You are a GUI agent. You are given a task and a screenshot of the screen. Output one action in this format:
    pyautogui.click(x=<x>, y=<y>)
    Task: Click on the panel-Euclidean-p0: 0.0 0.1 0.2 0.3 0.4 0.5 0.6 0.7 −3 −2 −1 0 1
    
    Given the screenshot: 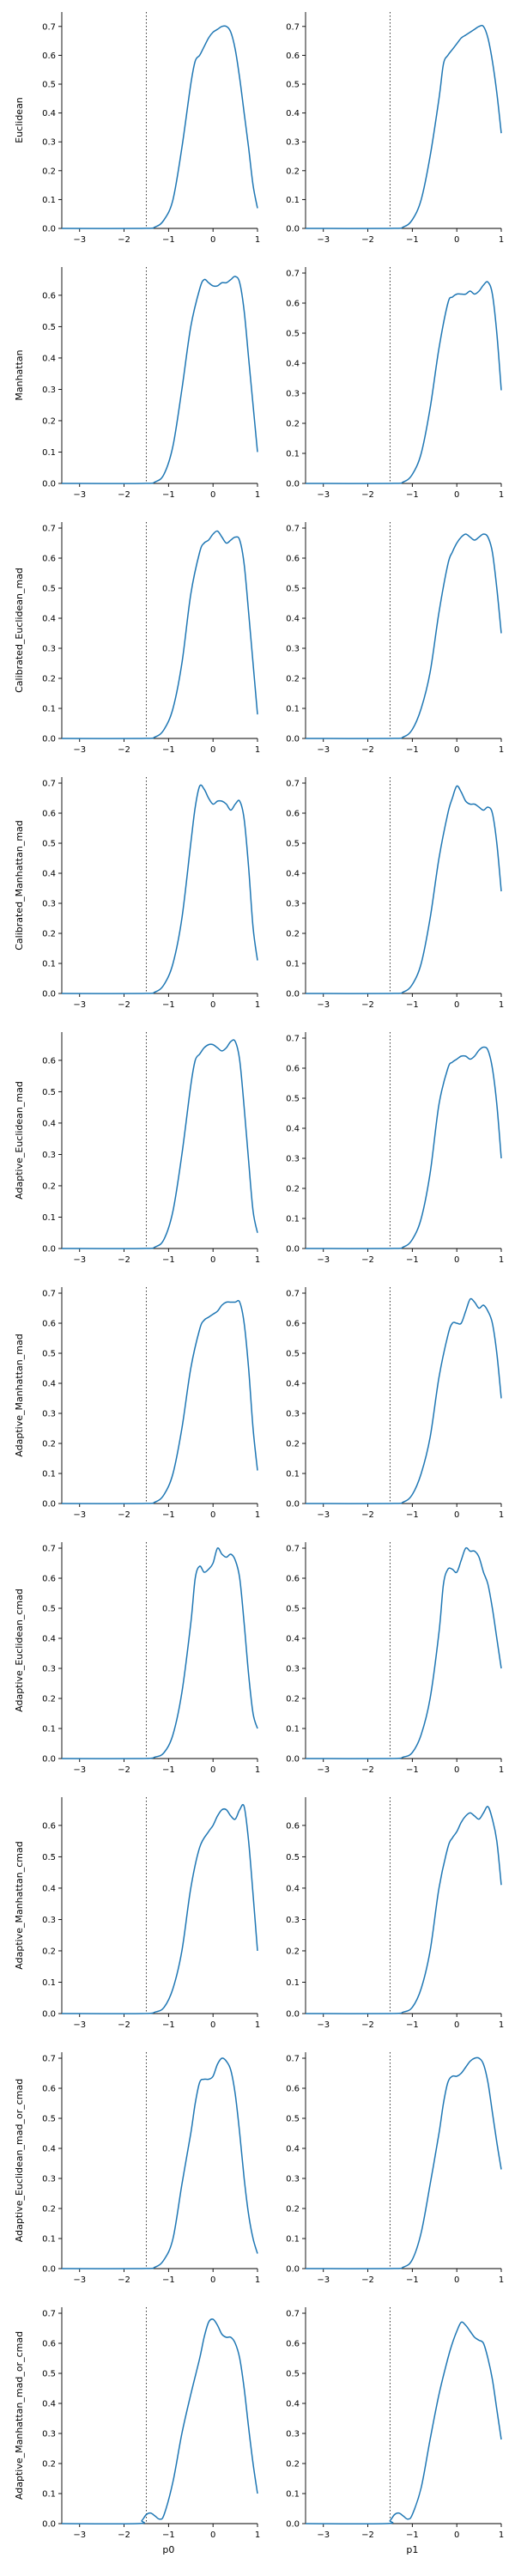 What is the action you would take?
    pyautogui.click(x=151, y=128)
    